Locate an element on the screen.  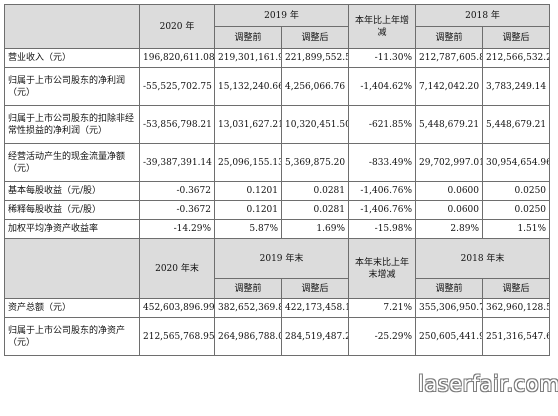
cell-2019-before: 15,132,240.66 is located at coordinates (248, 86).